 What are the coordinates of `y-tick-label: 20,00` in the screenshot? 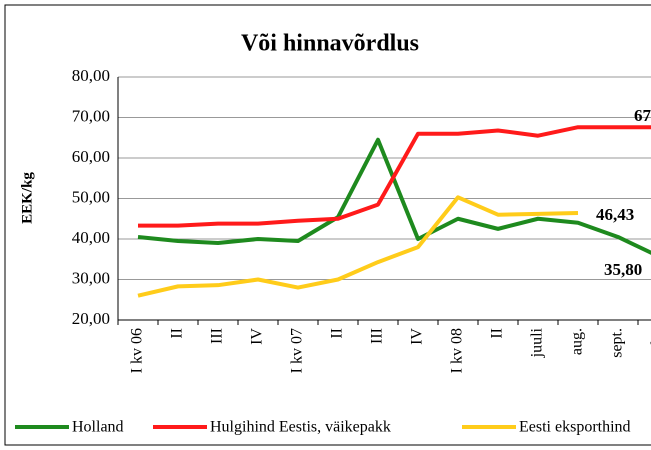 It's located at (91, 318).